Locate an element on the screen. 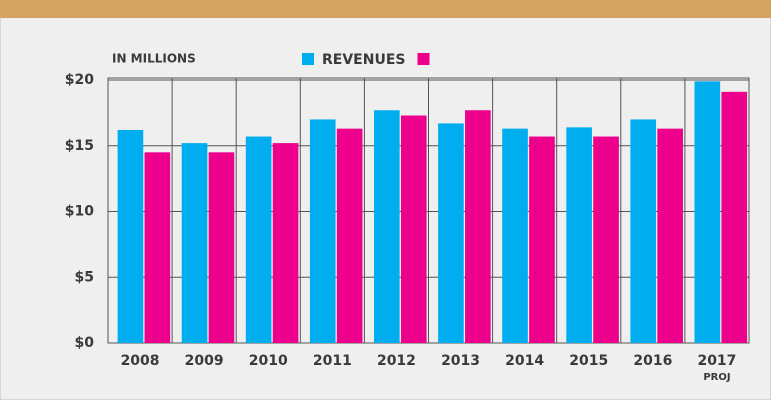 The width and height of the screenshot is (771, 400). x-tick-label: 2012 is located at coordinates (396, 361).